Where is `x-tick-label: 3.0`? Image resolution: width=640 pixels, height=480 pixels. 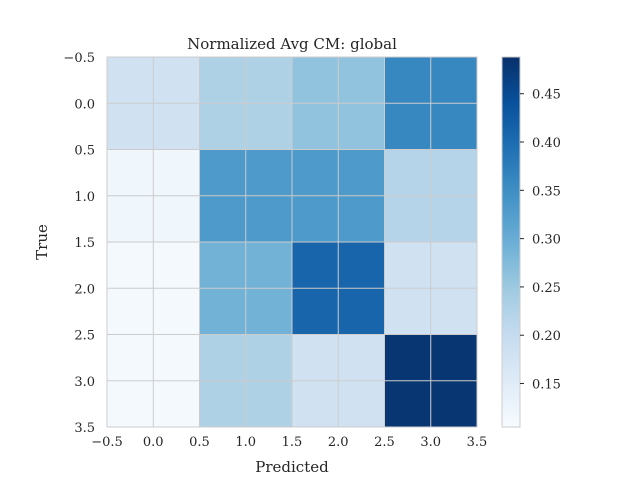
x-tick-label: 3.0 is located at coordinates (430, 442).